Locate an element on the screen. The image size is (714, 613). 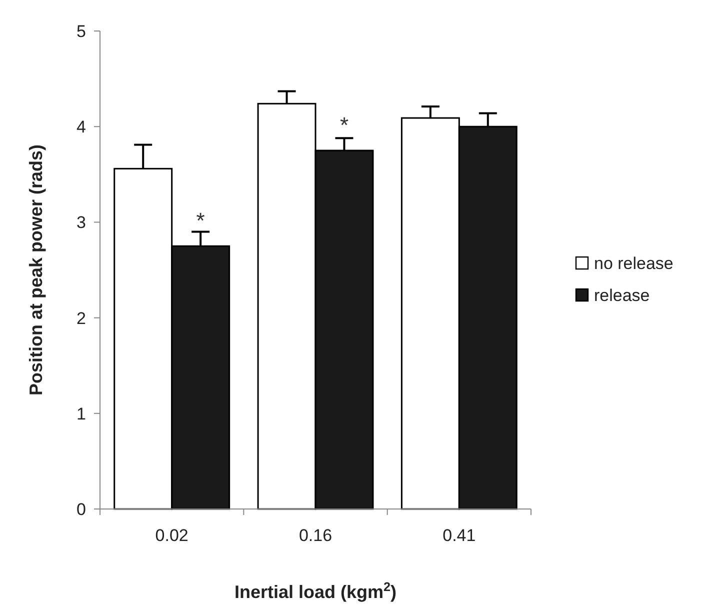
legend-label: release is located at coordinates (622, 295).